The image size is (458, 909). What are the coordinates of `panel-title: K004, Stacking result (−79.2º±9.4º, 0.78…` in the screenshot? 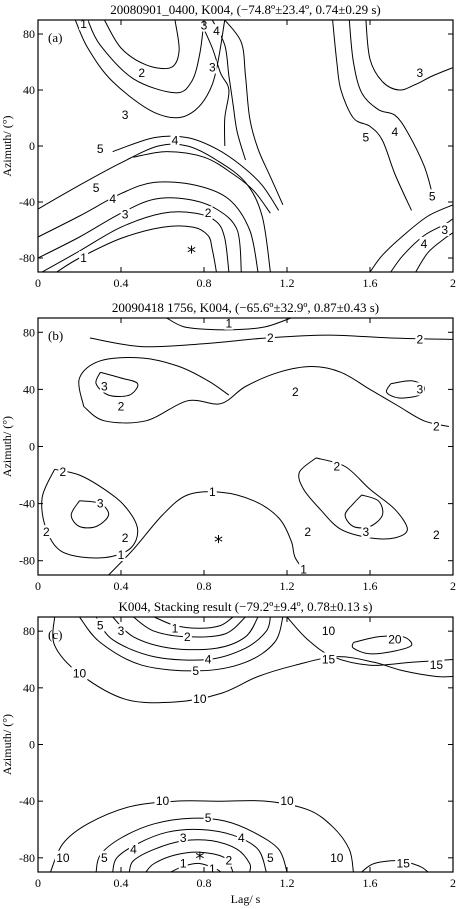 It's located at (246, 606).